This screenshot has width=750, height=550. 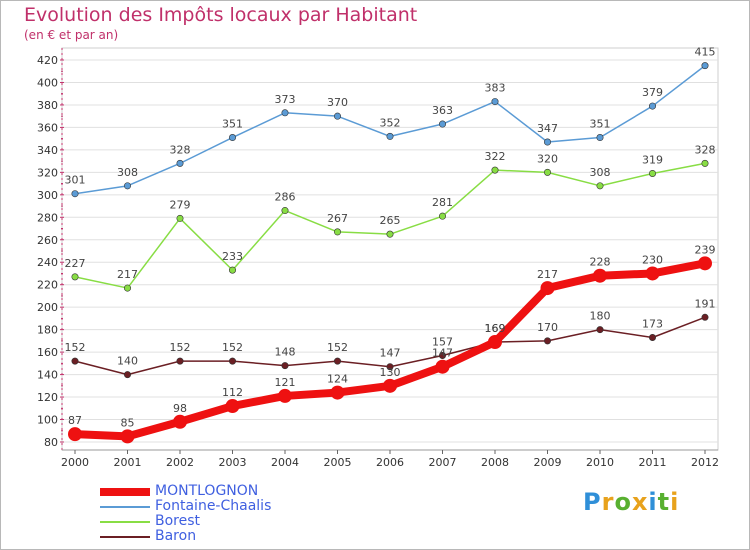 What do you see at coordinates (47, 240) in the screenshot?
I see `y-tick-label: 260` at bounding box center [47, 240].